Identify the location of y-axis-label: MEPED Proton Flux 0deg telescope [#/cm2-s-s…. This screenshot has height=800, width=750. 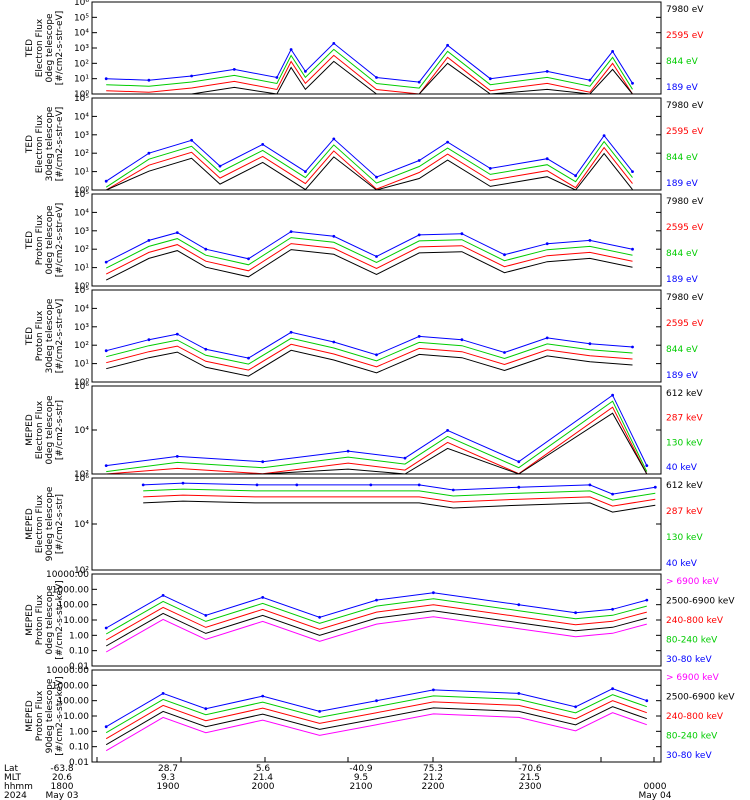
(45, 619).